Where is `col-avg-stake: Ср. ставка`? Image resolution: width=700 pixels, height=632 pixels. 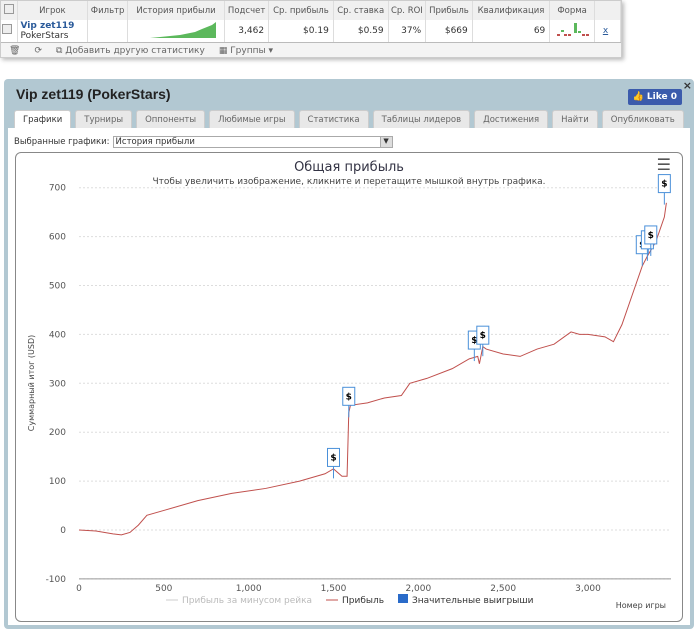
col-avg-stake: Ср. ставка is located at coordinates (361, 10).